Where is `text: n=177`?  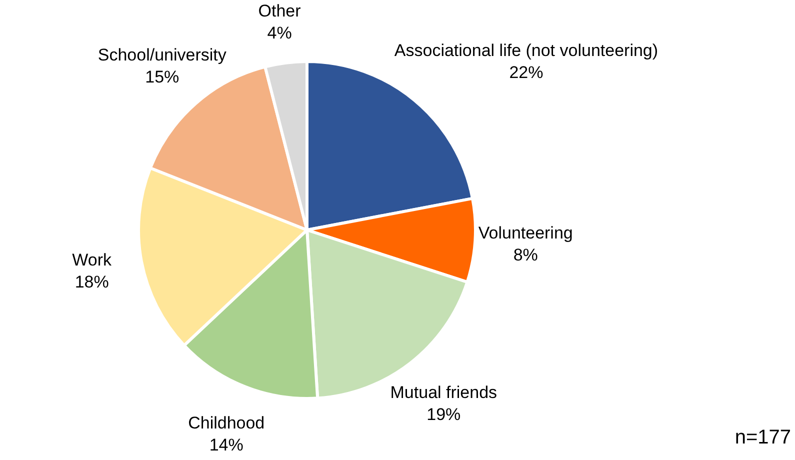
text: n=177 is located at coordinates (762, 437).